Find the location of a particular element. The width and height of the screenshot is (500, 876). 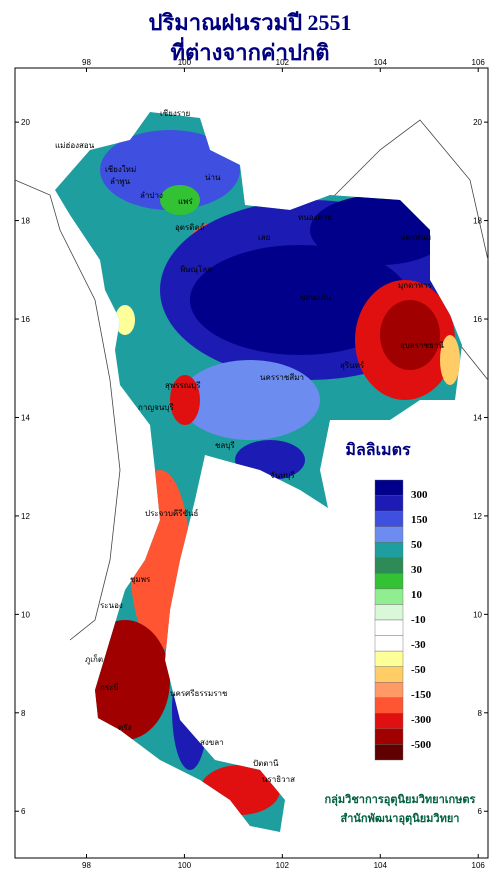

place-label: มุกดาหาร is located at coordinates (415, 285).